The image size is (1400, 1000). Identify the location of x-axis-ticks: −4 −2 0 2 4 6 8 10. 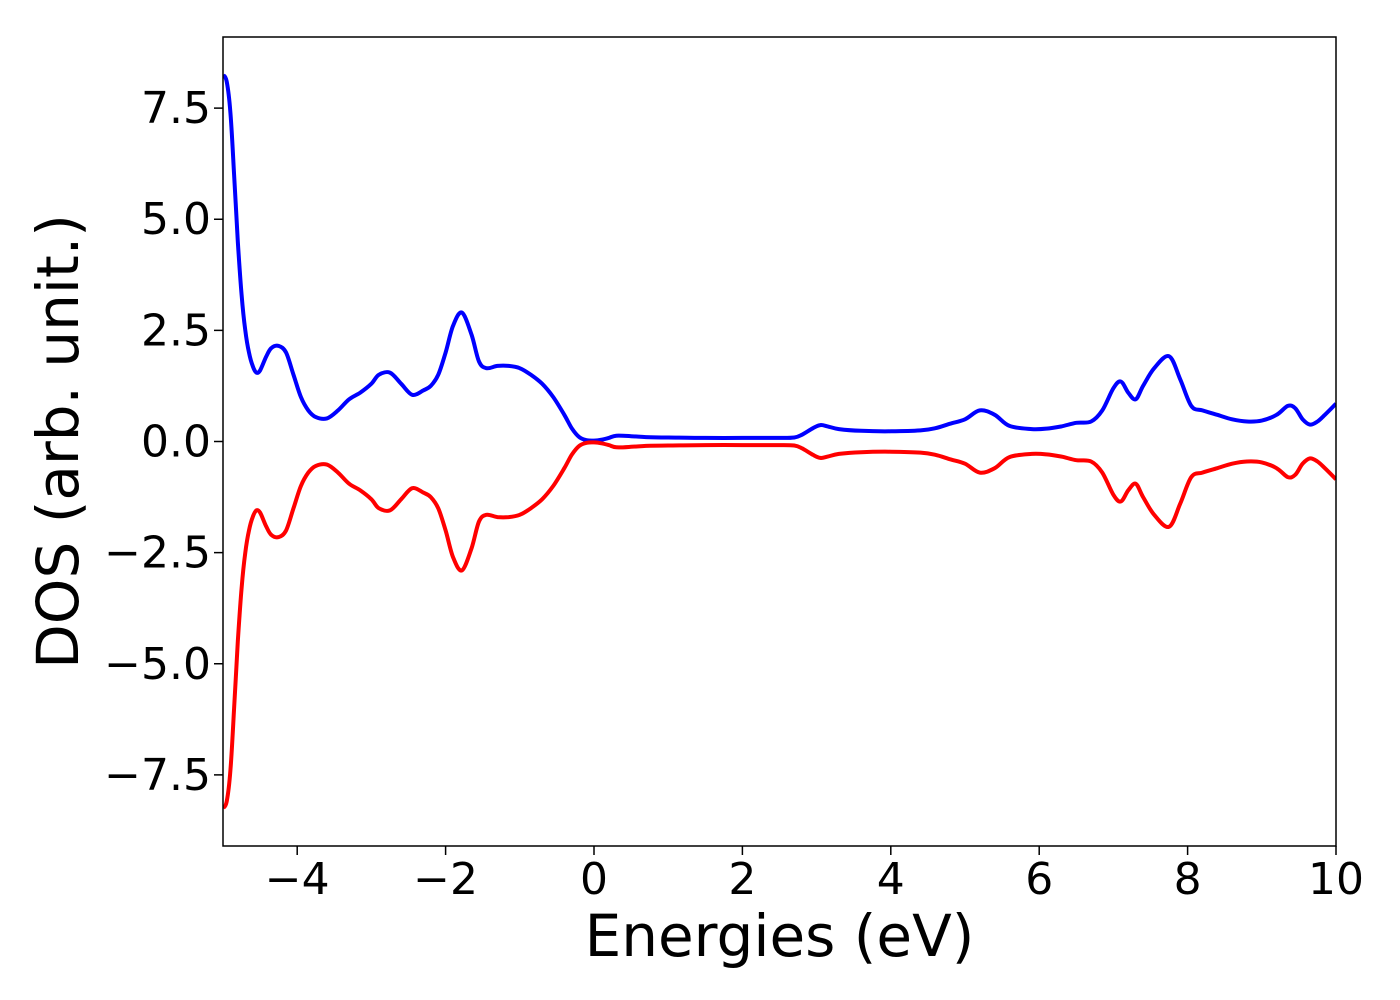
(814, 875).